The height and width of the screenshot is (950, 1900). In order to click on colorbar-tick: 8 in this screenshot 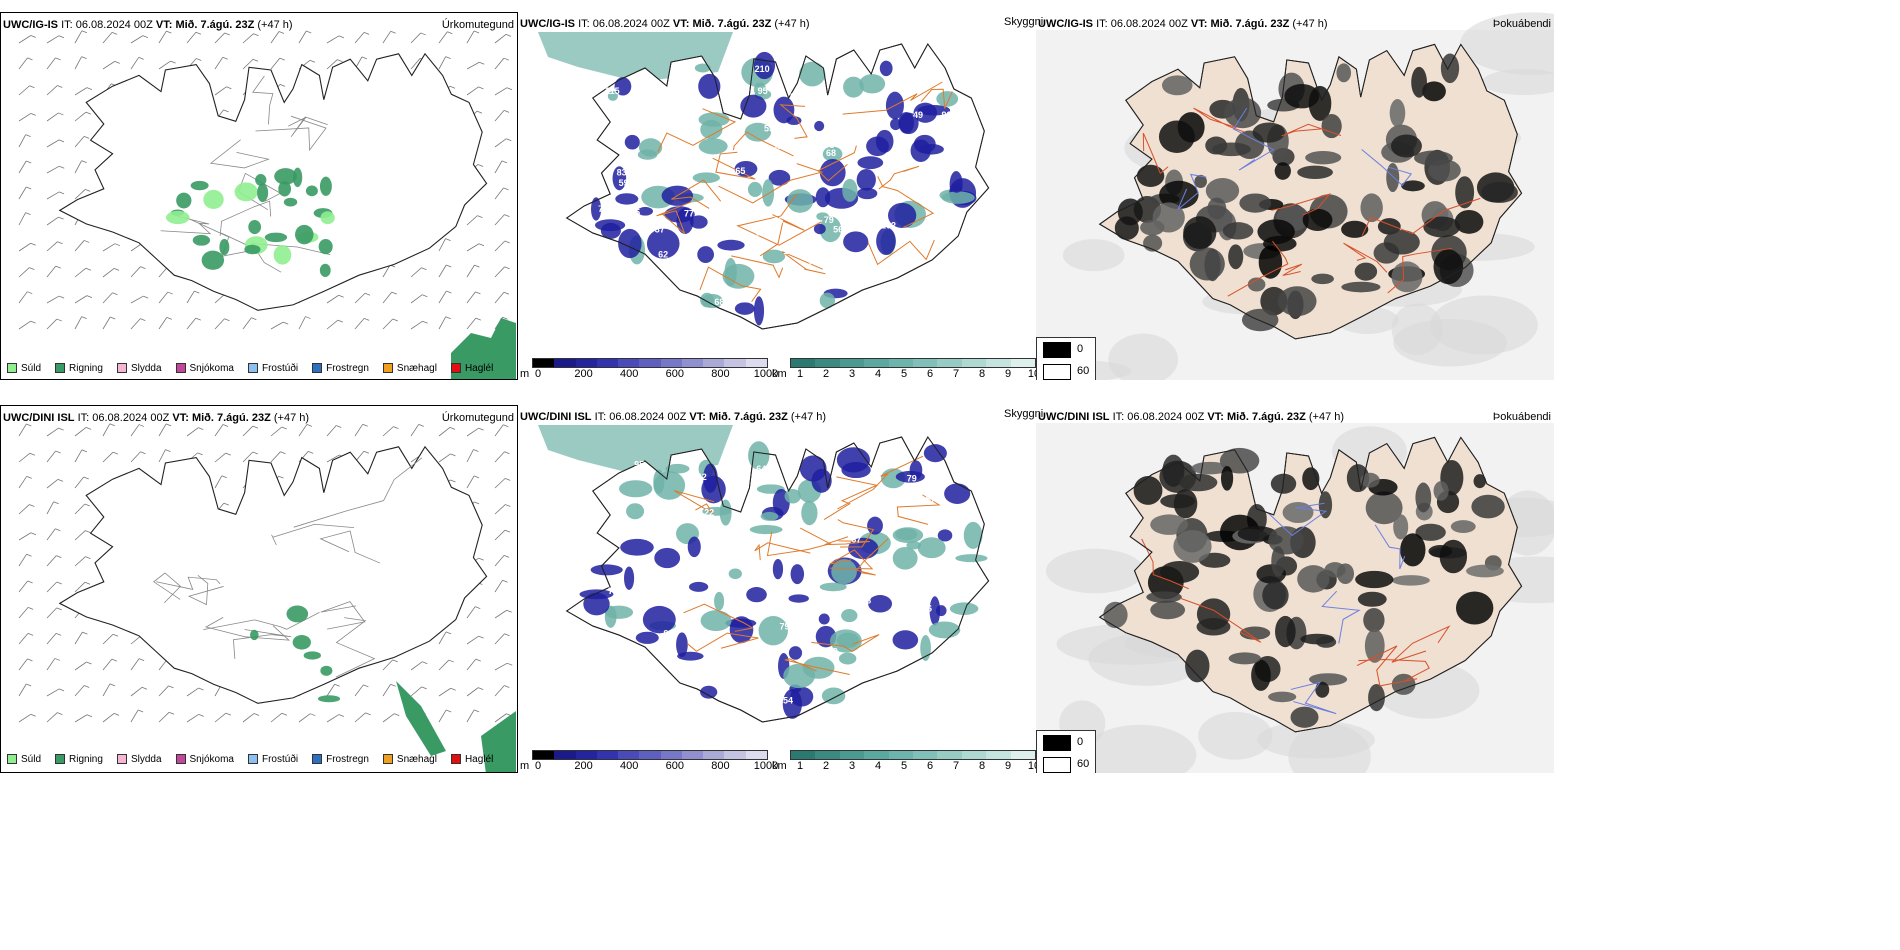, I will do `click(982, 766)`.